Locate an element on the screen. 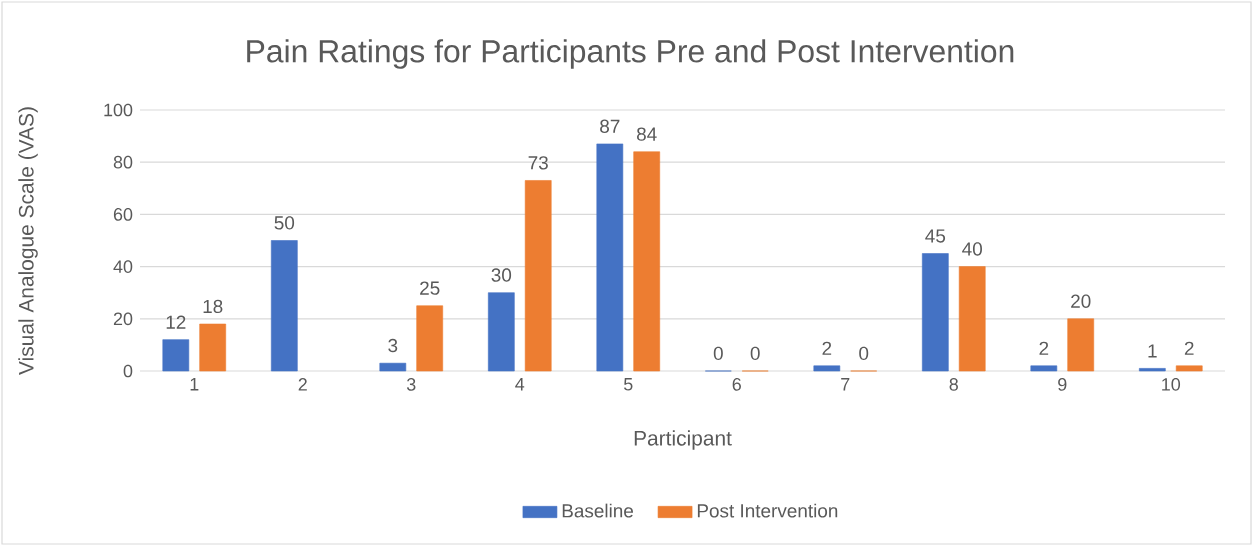 This screenshot has height=546, width=1253. data-label: 50 is located at coordinates (284, 223).